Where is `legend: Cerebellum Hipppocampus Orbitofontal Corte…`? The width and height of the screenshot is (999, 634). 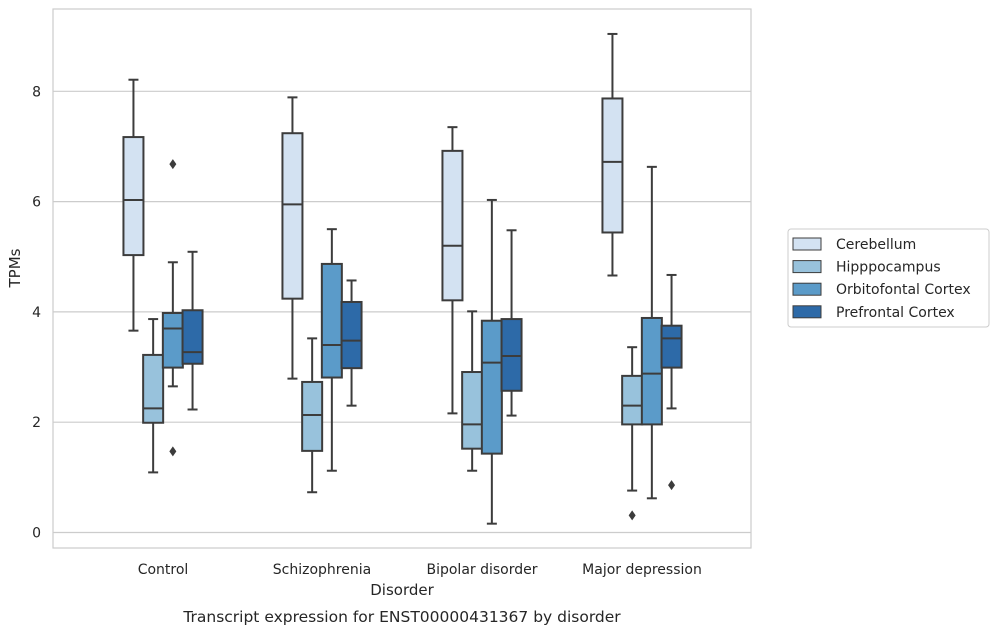 legend: Cerebellum Hipppocampus Orbitofontal Corte… is located at coordinates (888, 278).